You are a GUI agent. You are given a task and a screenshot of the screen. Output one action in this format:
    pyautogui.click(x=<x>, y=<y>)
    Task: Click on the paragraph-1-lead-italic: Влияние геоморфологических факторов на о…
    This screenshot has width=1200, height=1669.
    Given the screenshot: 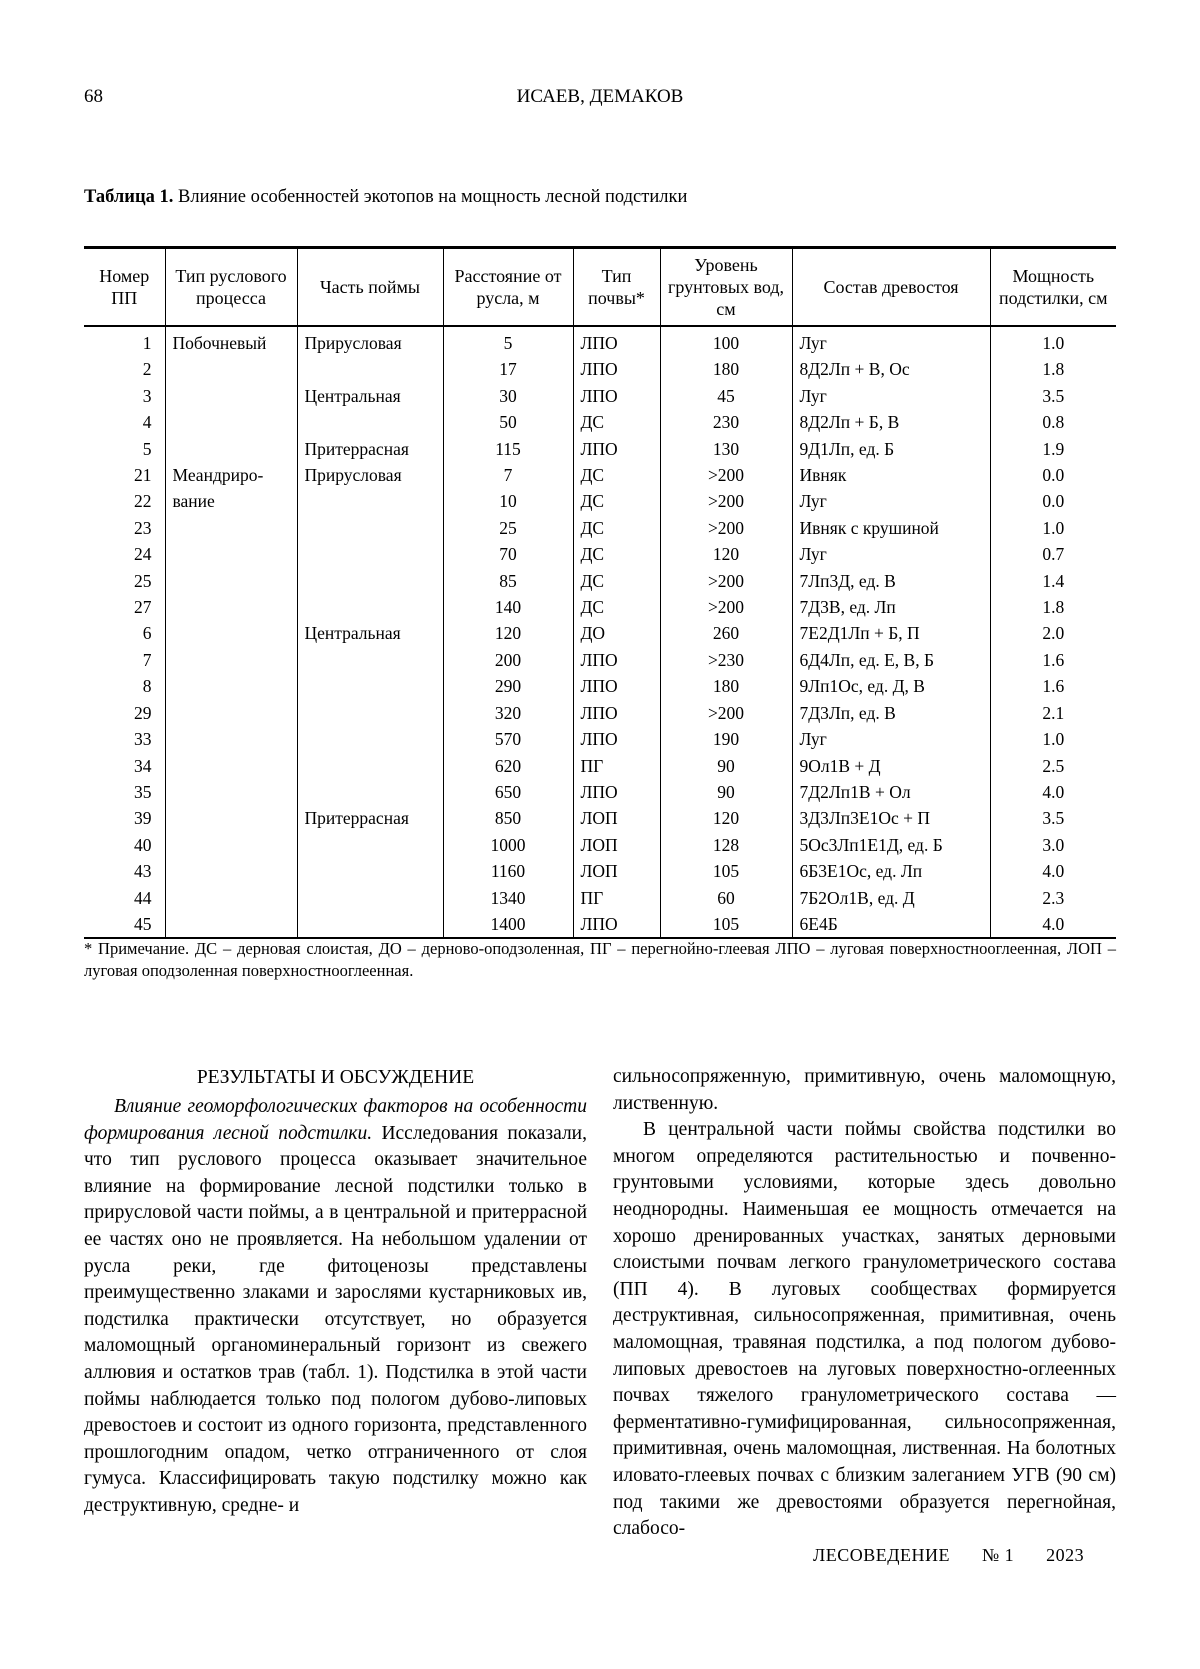 What is the action you would take?
    pyautogui.click(x=335, y=1120)
    